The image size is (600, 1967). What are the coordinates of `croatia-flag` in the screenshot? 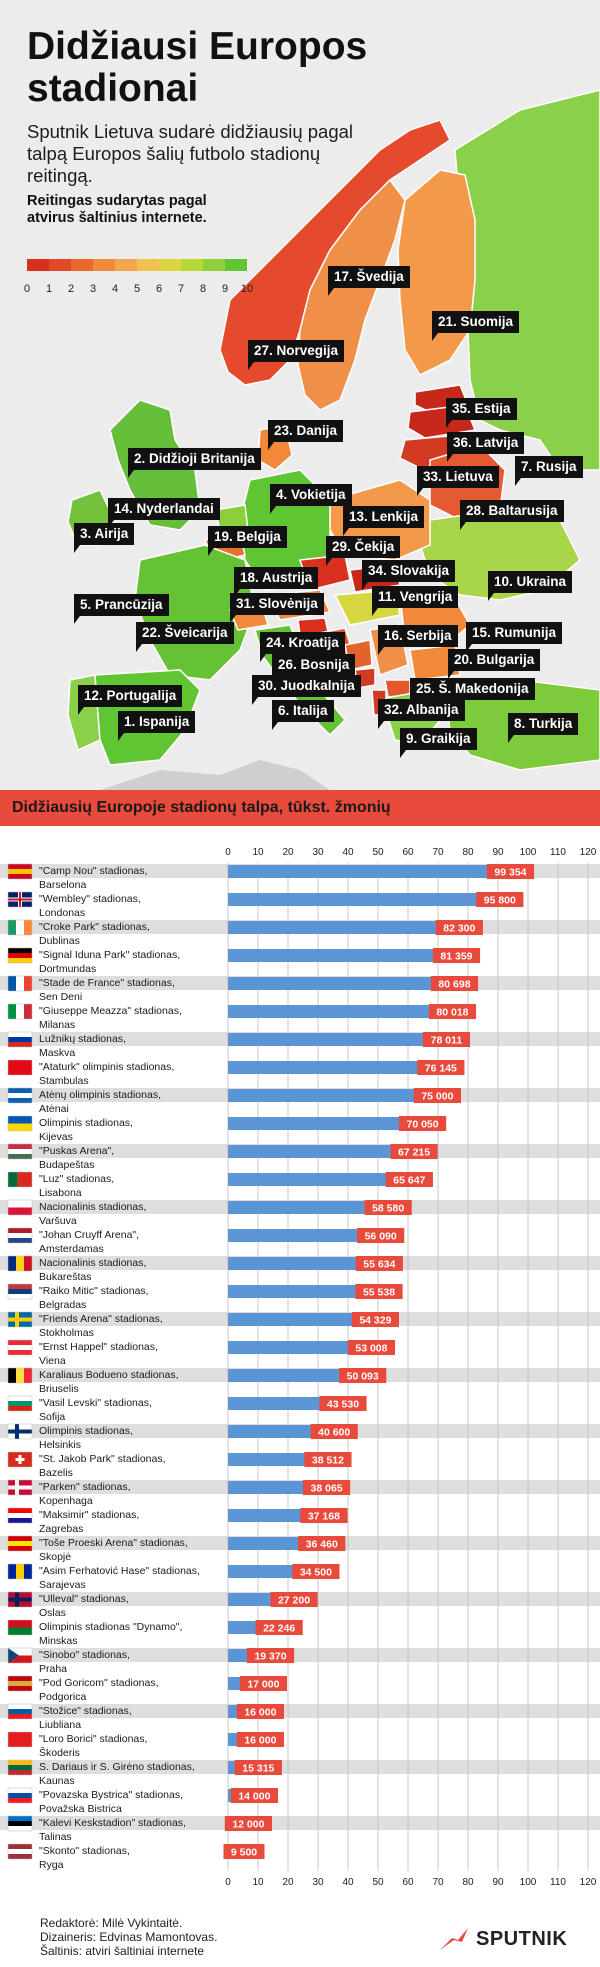 It's located at (20, 1515).